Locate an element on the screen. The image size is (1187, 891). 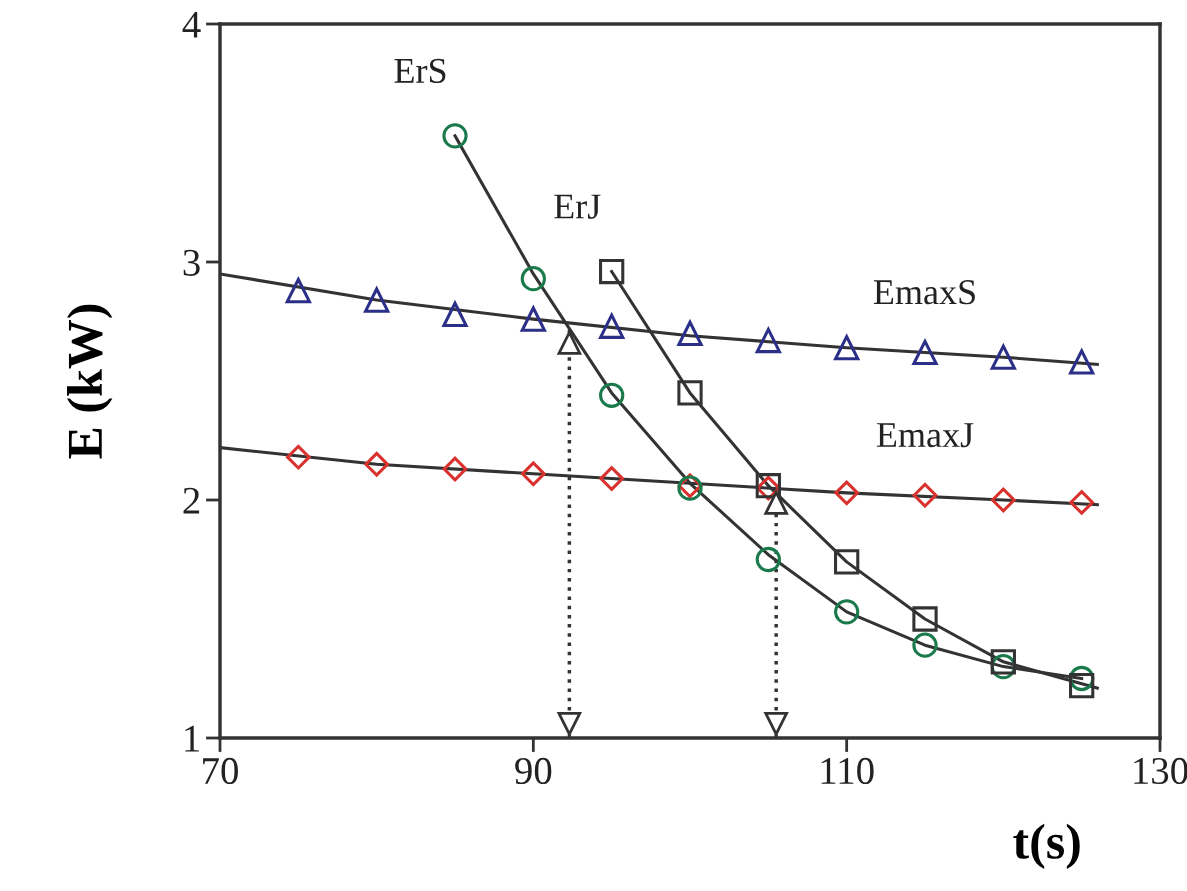
series-label: EmaxJ is located at coordinates (925, 435).